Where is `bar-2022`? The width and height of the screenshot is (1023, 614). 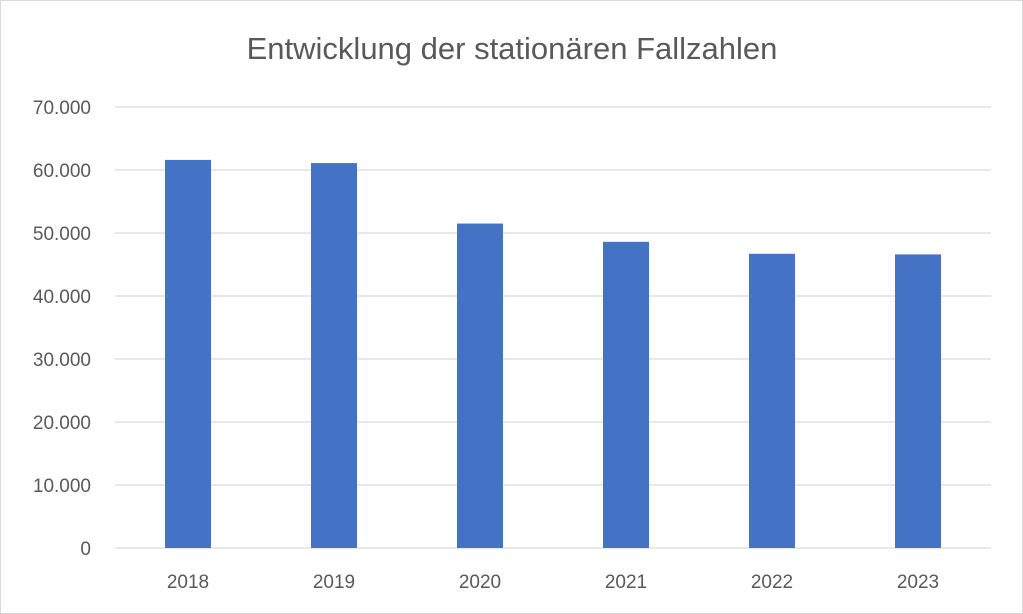
bar-2022 is located at coordinates (772, 401).